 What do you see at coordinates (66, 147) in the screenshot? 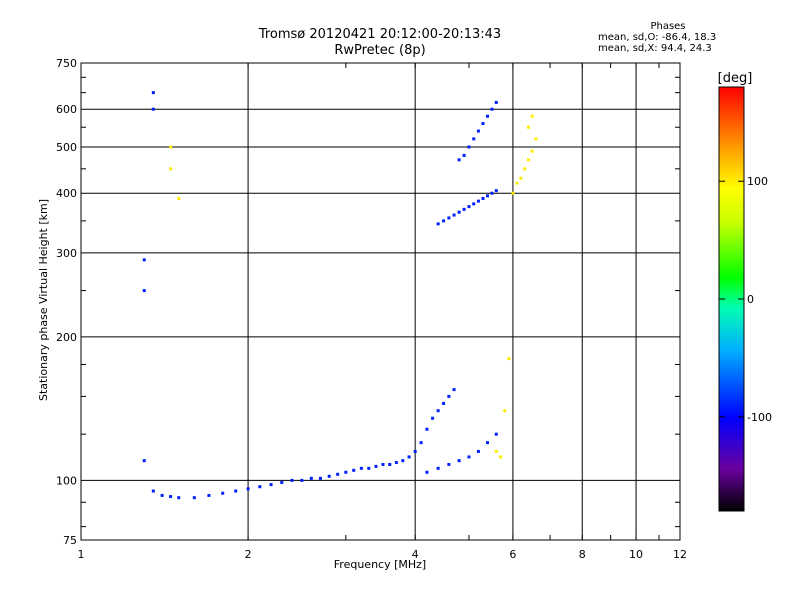
I see `y-tick-label: 500` at bounding box center [66, 147].